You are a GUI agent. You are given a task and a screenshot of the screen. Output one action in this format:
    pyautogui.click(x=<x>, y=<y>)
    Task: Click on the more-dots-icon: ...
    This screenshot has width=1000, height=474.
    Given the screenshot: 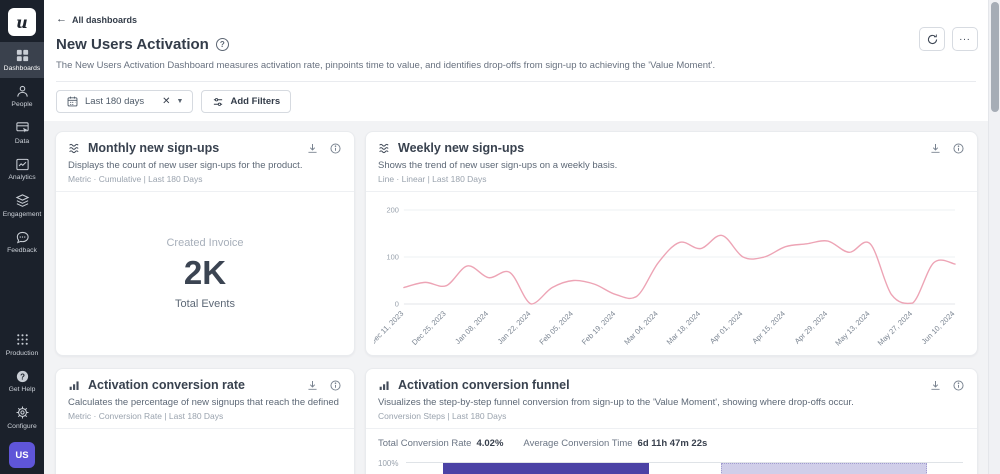 What is the action you would take?
    pyautogui.click(x=965, y=37)
    